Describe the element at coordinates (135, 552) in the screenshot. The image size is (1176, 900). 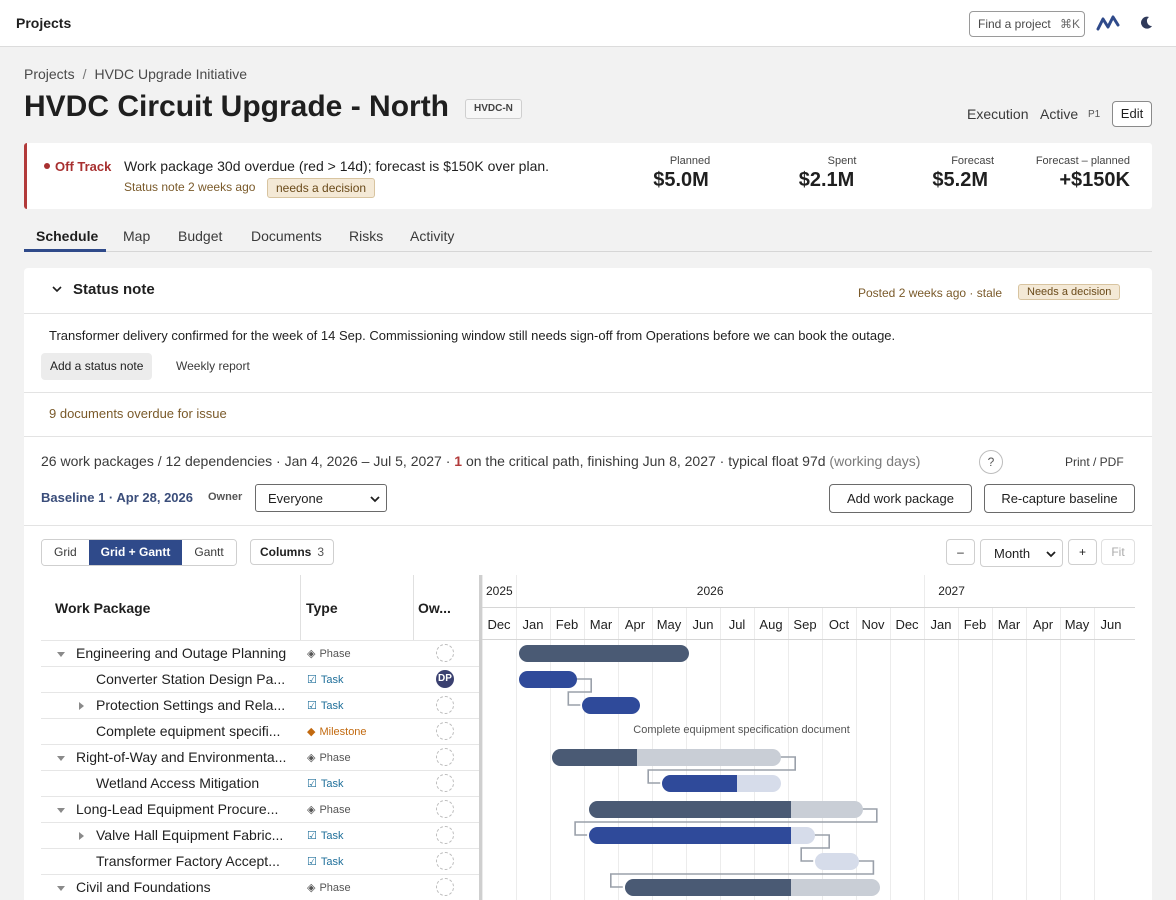
I see `view-grid-gantt-button: Grid + Gantt` at that location.